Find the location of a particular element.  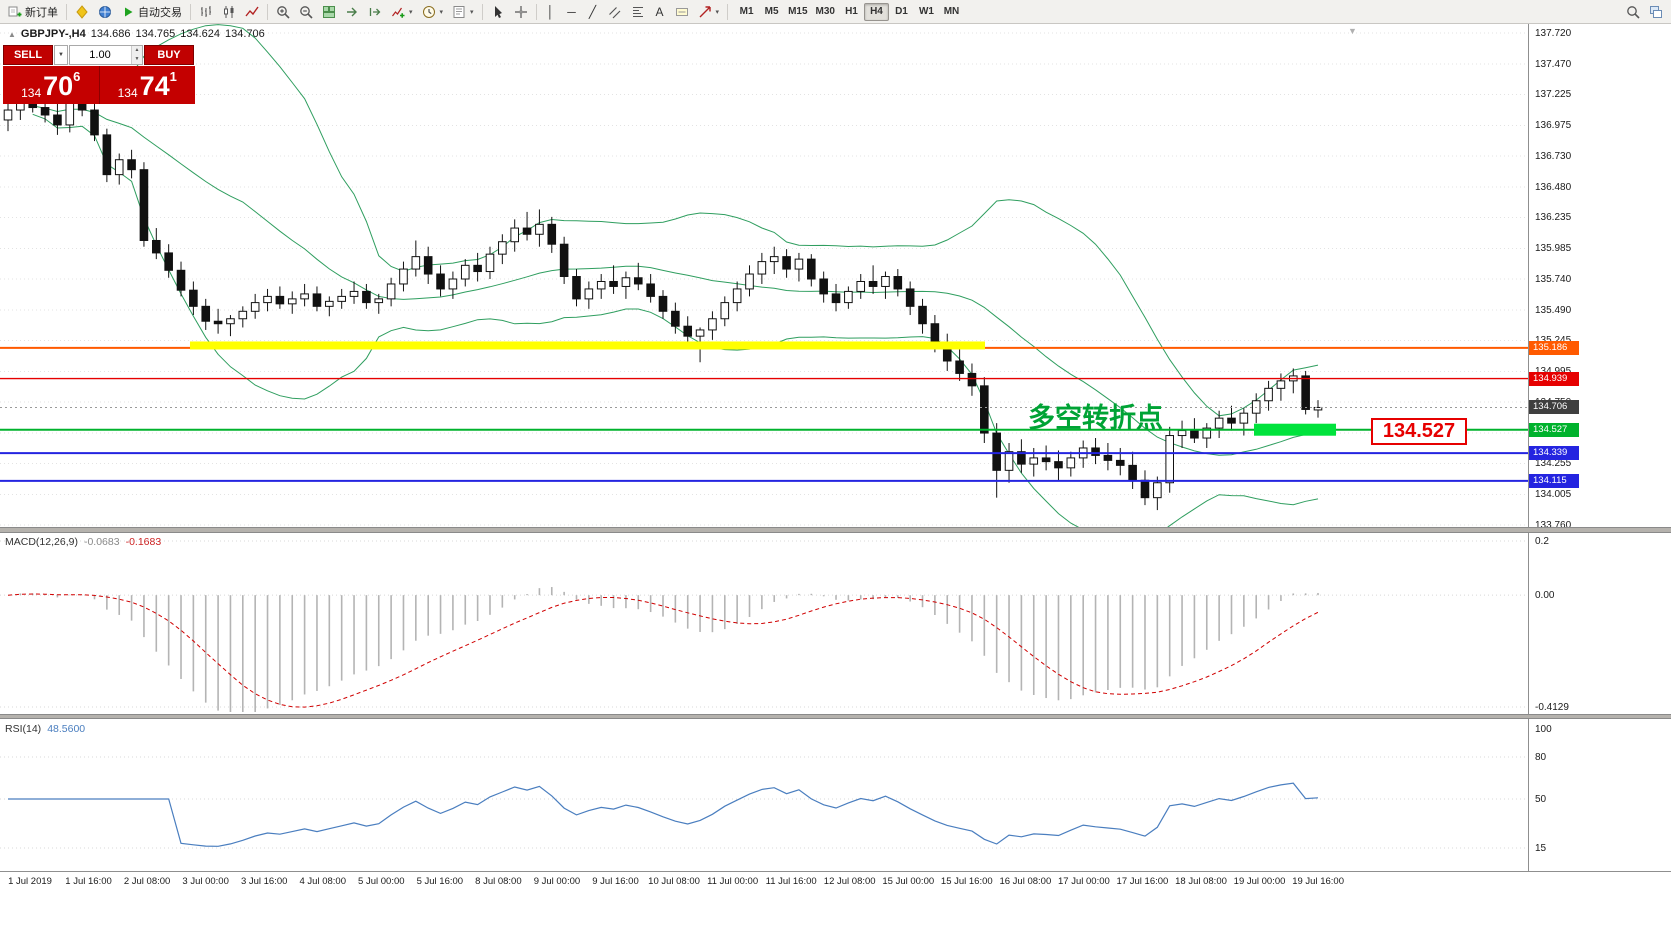

autotrading-button: 自动交易 is located at coordinates (151, 12).